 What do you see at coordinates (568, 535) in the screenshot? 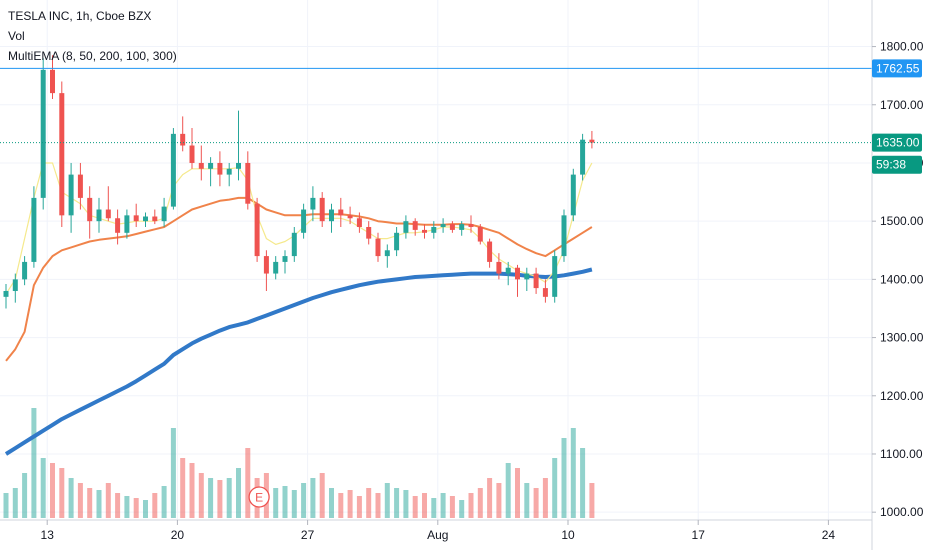
I see `time-tick-label: 10` at bounding box center [568, 535].